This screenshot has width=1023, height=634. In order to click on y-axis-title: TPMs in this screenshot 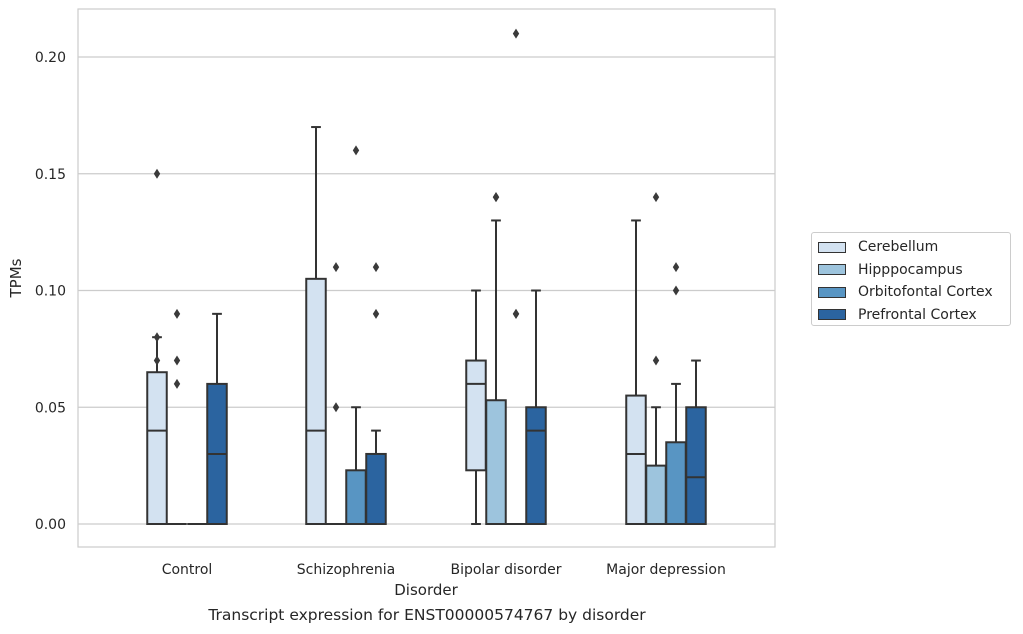, I will do `click(16, 278)`.